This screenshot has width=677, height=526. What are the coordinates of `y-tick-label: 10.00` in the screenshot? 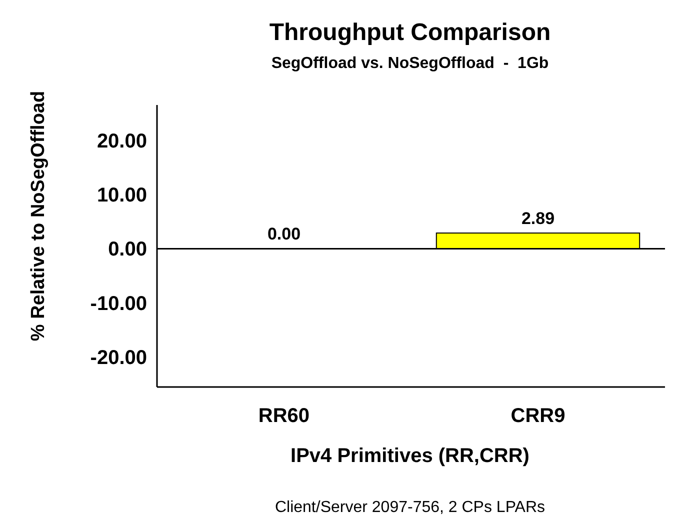 It's located at (121, 195).